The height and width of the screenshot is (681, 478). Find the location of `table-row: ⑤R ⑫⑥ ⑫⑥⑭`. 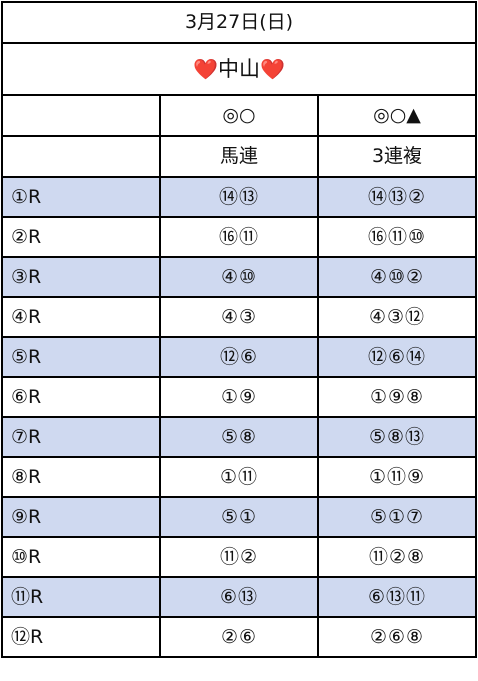

table-row: ⑤R ⑫⑥ ⑫⑥⑭ is located at coordinates (239, 357).